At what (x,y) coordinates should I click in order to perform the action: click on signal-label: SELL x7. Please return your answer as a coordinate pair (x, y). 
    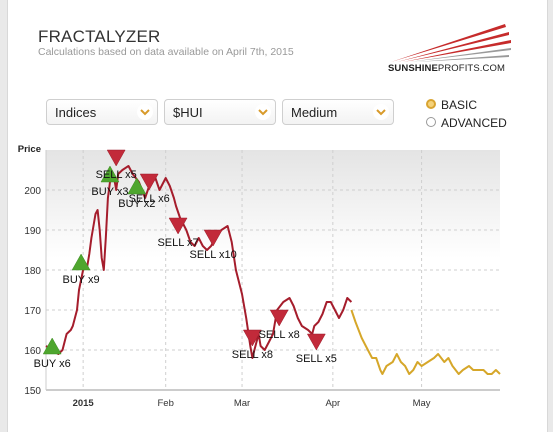
    Looking at the image, I should click on (177, 243).